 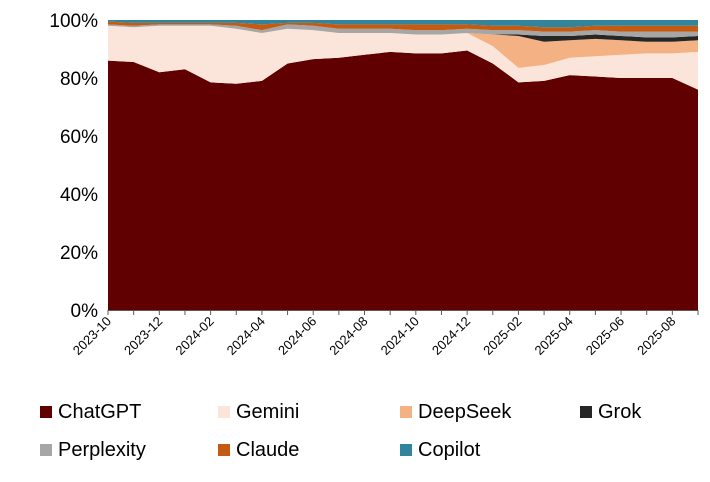 I want to click on y-tick-label: 40%, so click(x=79, y=195).